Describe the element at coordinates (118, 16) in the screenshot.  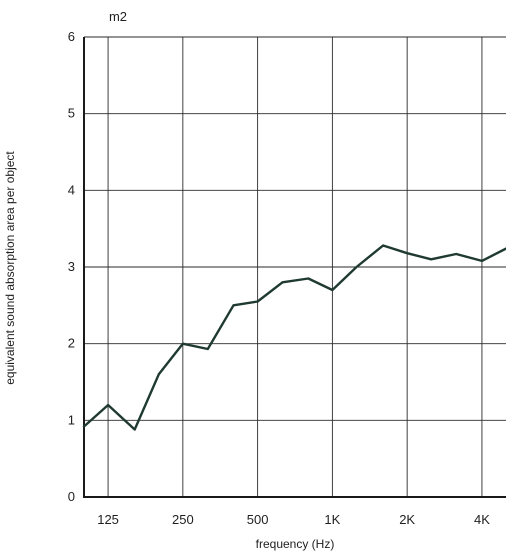
I see `y-unit-label: m2` at that location.